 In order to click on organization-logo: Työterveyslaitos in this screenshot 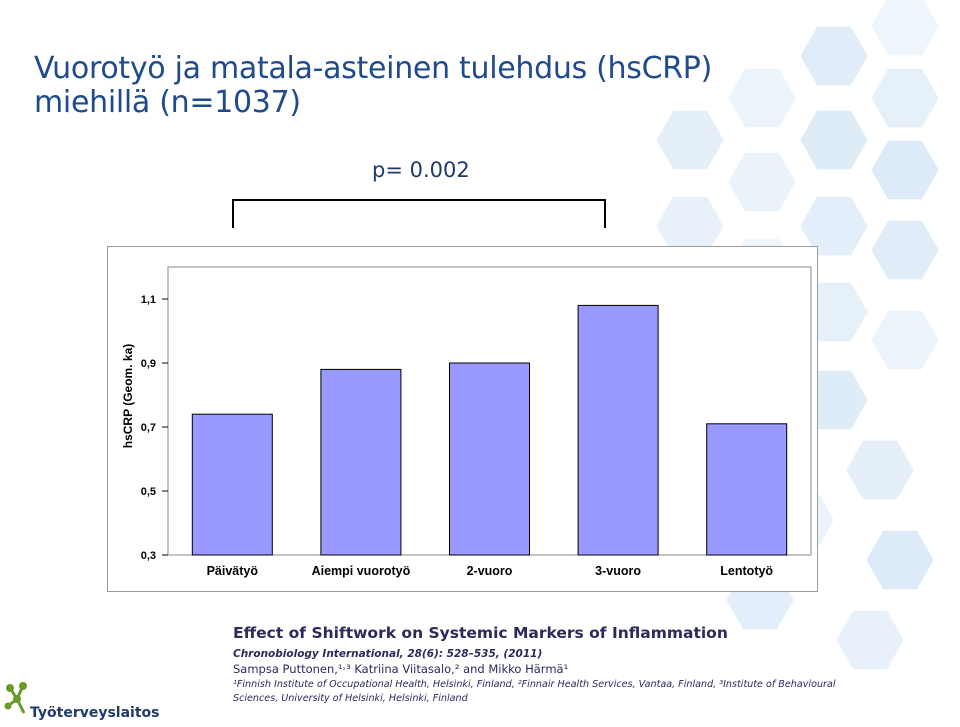, I will do `click(104, 702)`.